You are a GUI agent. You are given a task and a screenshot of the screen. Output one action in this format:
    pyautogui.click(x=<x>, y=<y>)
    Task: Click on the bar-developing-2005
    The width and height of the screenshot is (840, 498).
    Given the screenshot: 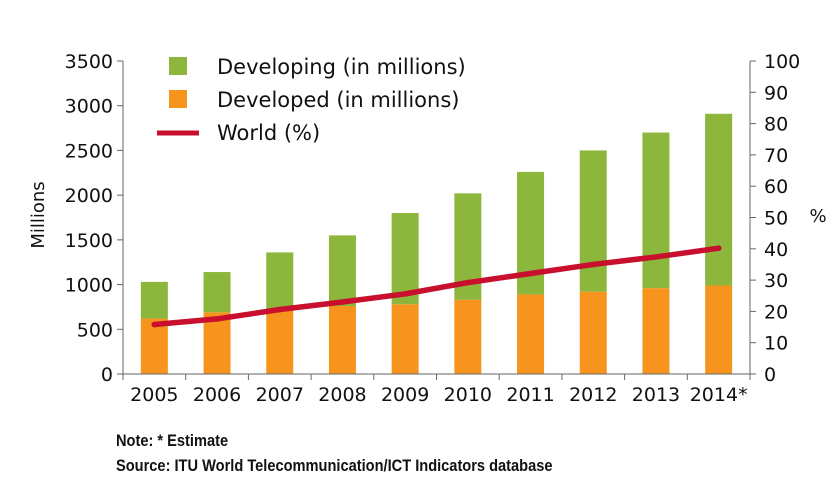 What is the action you would take?
    pyautogui.click(x=154, y=300)
    